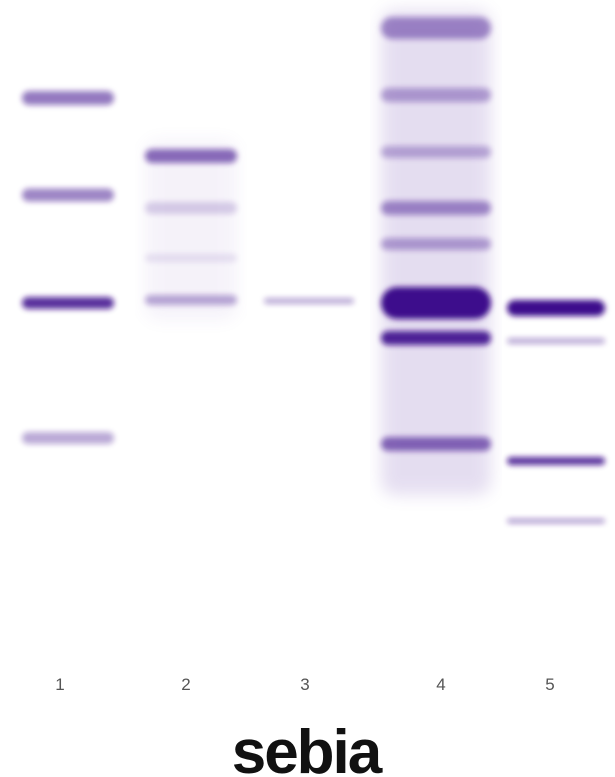  What do you see at coordinates (191, 230) in the screenshot?
I see `lane-2-smear` at bounding box center [191, 230].